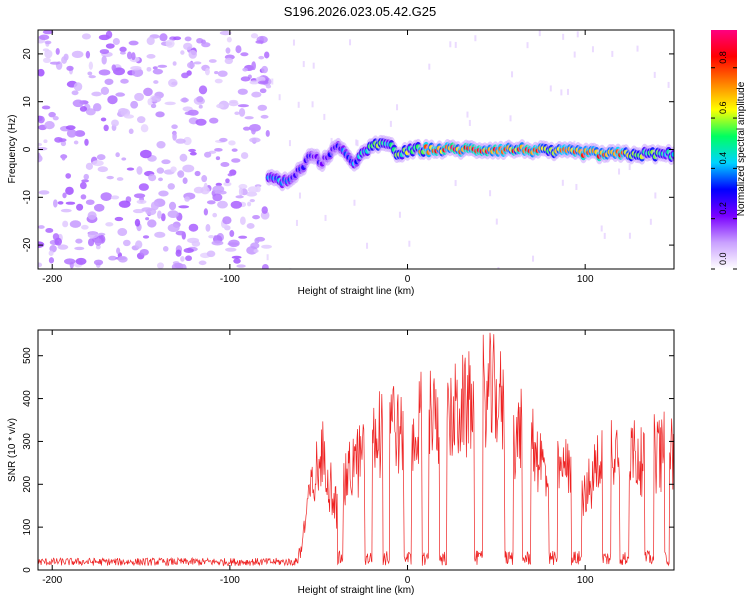 The width and height of the screenshot is (750, 605). What do you see at coordinates (27, 54) in the screenshot?
I see `spectrogram-ytick-label: 20` at bounding box center [27, 54].